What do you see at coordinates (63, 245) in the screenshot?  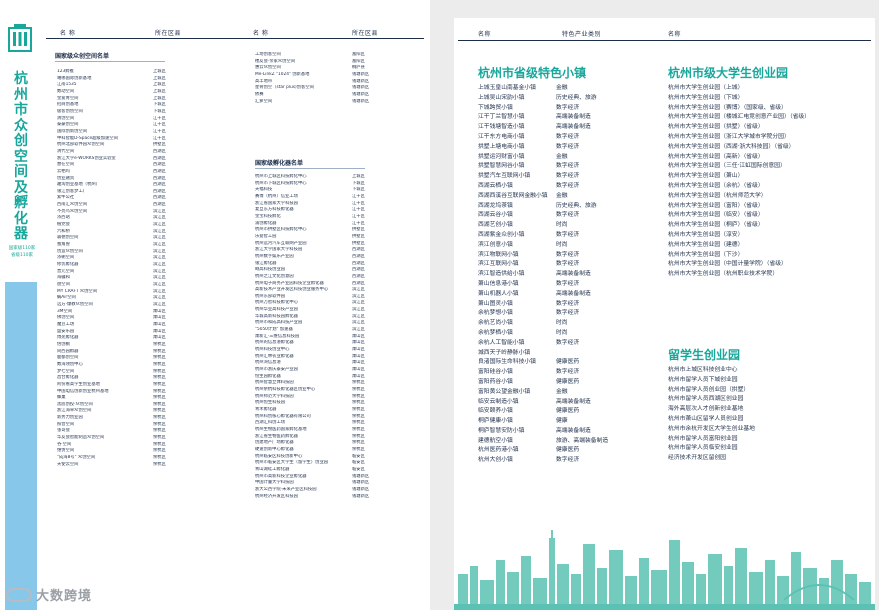 I see `item-name: 独角兽` at bounding box center [63, 245].